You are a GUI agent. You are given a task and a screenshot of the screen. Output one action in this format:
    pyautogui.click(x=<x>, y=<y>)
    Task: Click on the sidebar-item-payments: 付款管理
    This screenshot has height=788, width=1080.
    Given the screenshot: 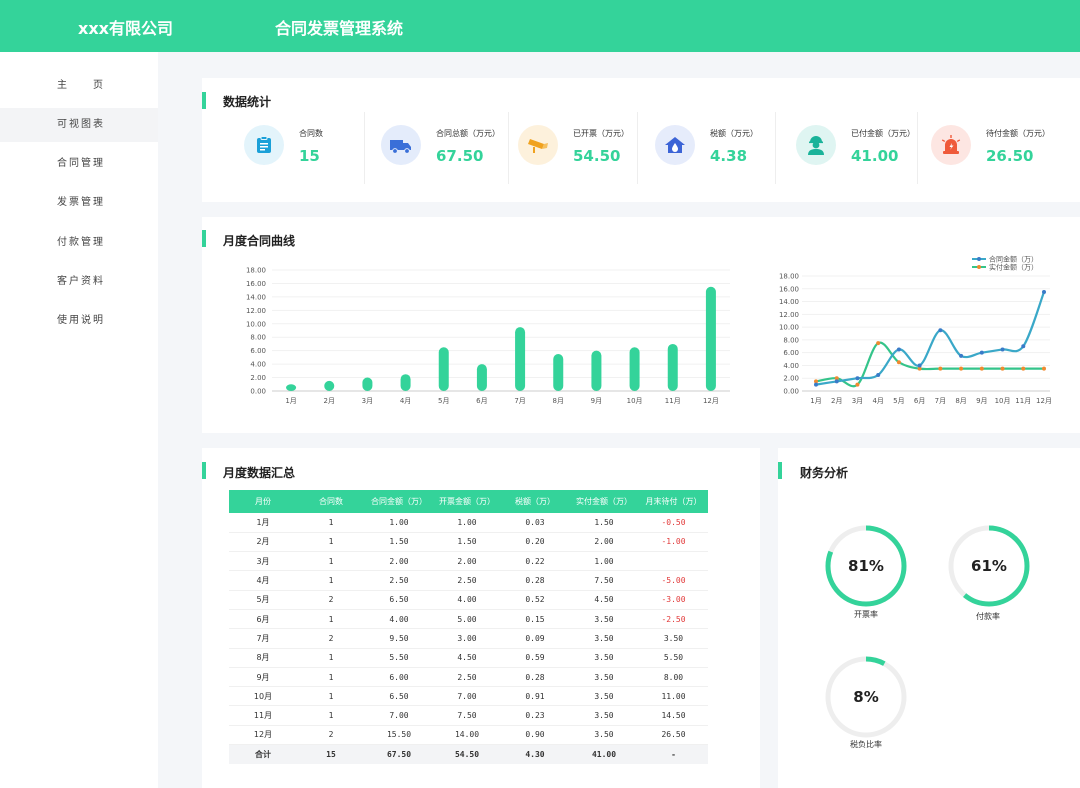 What is the action you would take?
    pyautogui.click(x=81, y=242)
    